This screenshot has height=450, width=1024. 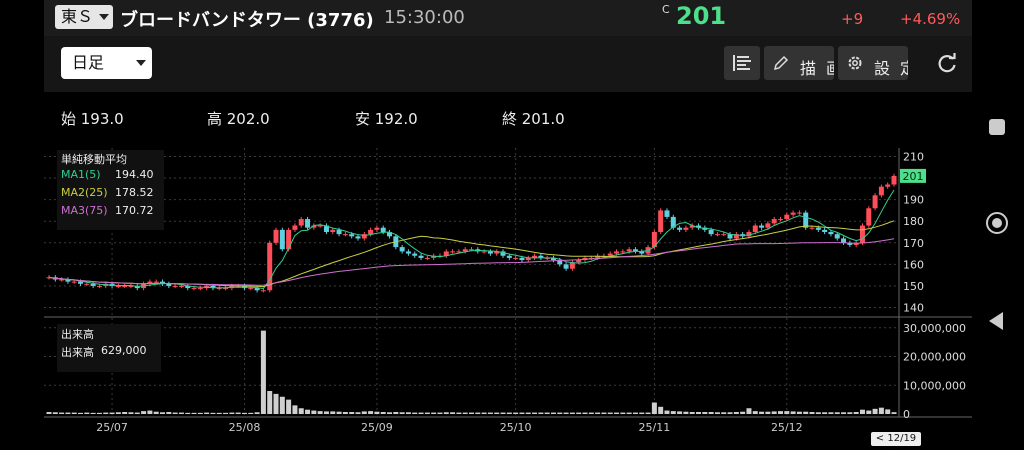 What do you see at coordinates (109, 348) in the screenshot?
I see `volume-legend: 出来高 出来高 629,000` at bounding box center [109, 348].